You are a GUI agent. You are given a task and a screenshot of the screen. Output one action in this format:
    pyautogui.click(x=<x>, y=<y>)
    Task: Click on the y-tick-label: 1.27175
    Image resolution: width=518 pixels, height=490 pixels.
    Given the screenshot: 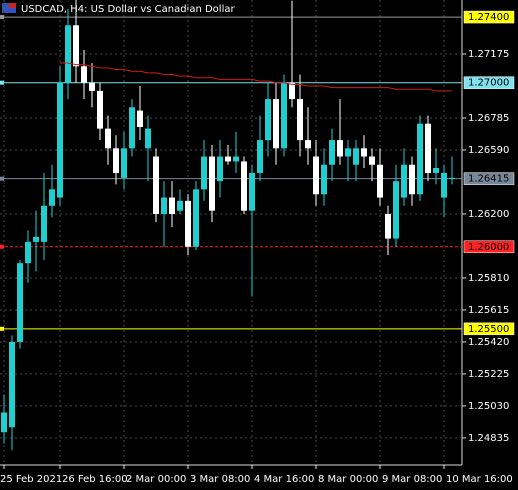 What is the action you would take?
    pyautogui.click(x=488, y=54)
    